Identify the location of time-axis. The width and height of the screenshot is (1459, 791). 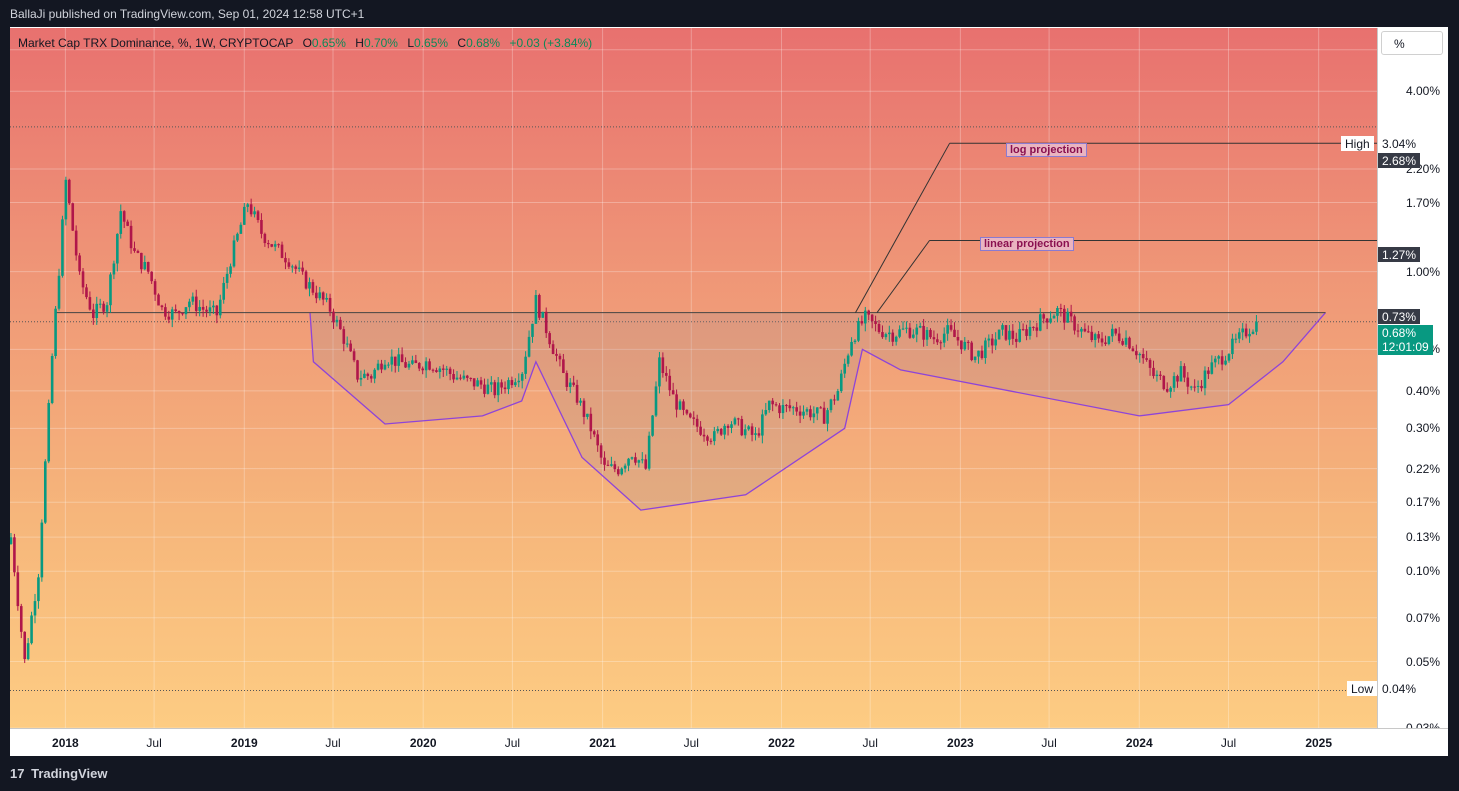
(729, 742).